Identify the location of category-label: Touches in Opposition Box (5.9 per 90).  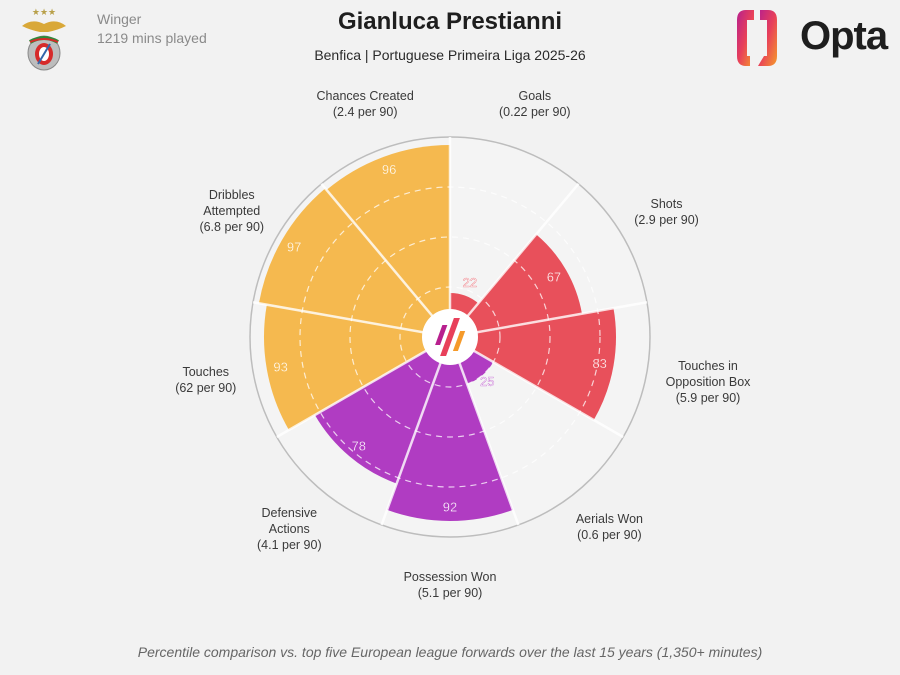
(708, 382).